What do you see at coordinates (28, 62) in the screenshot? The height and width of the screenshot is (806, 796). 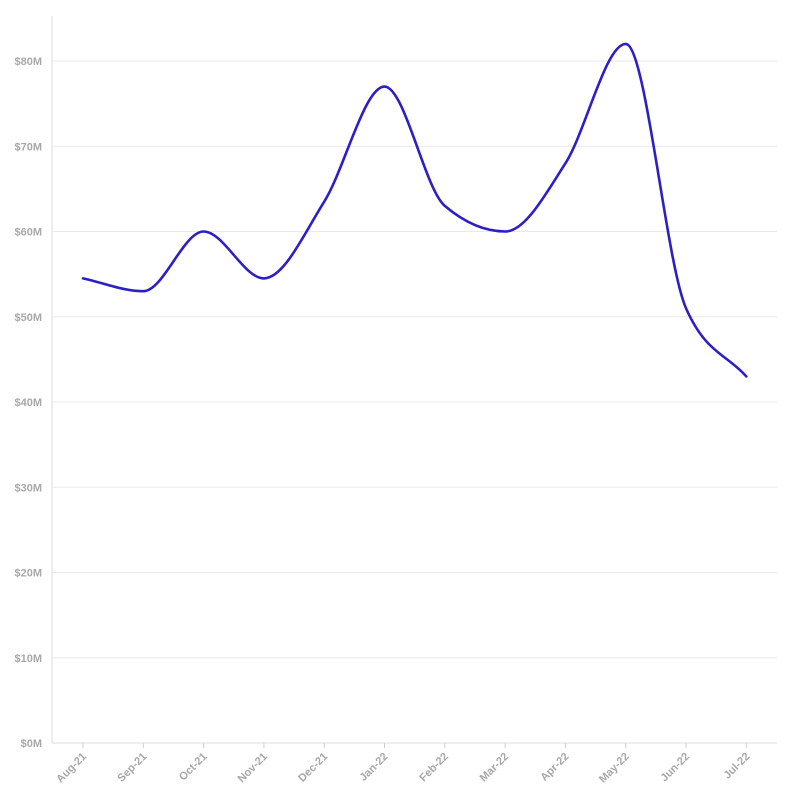 I see `y-tick-label: $80M` at bounding box center [28, 62].